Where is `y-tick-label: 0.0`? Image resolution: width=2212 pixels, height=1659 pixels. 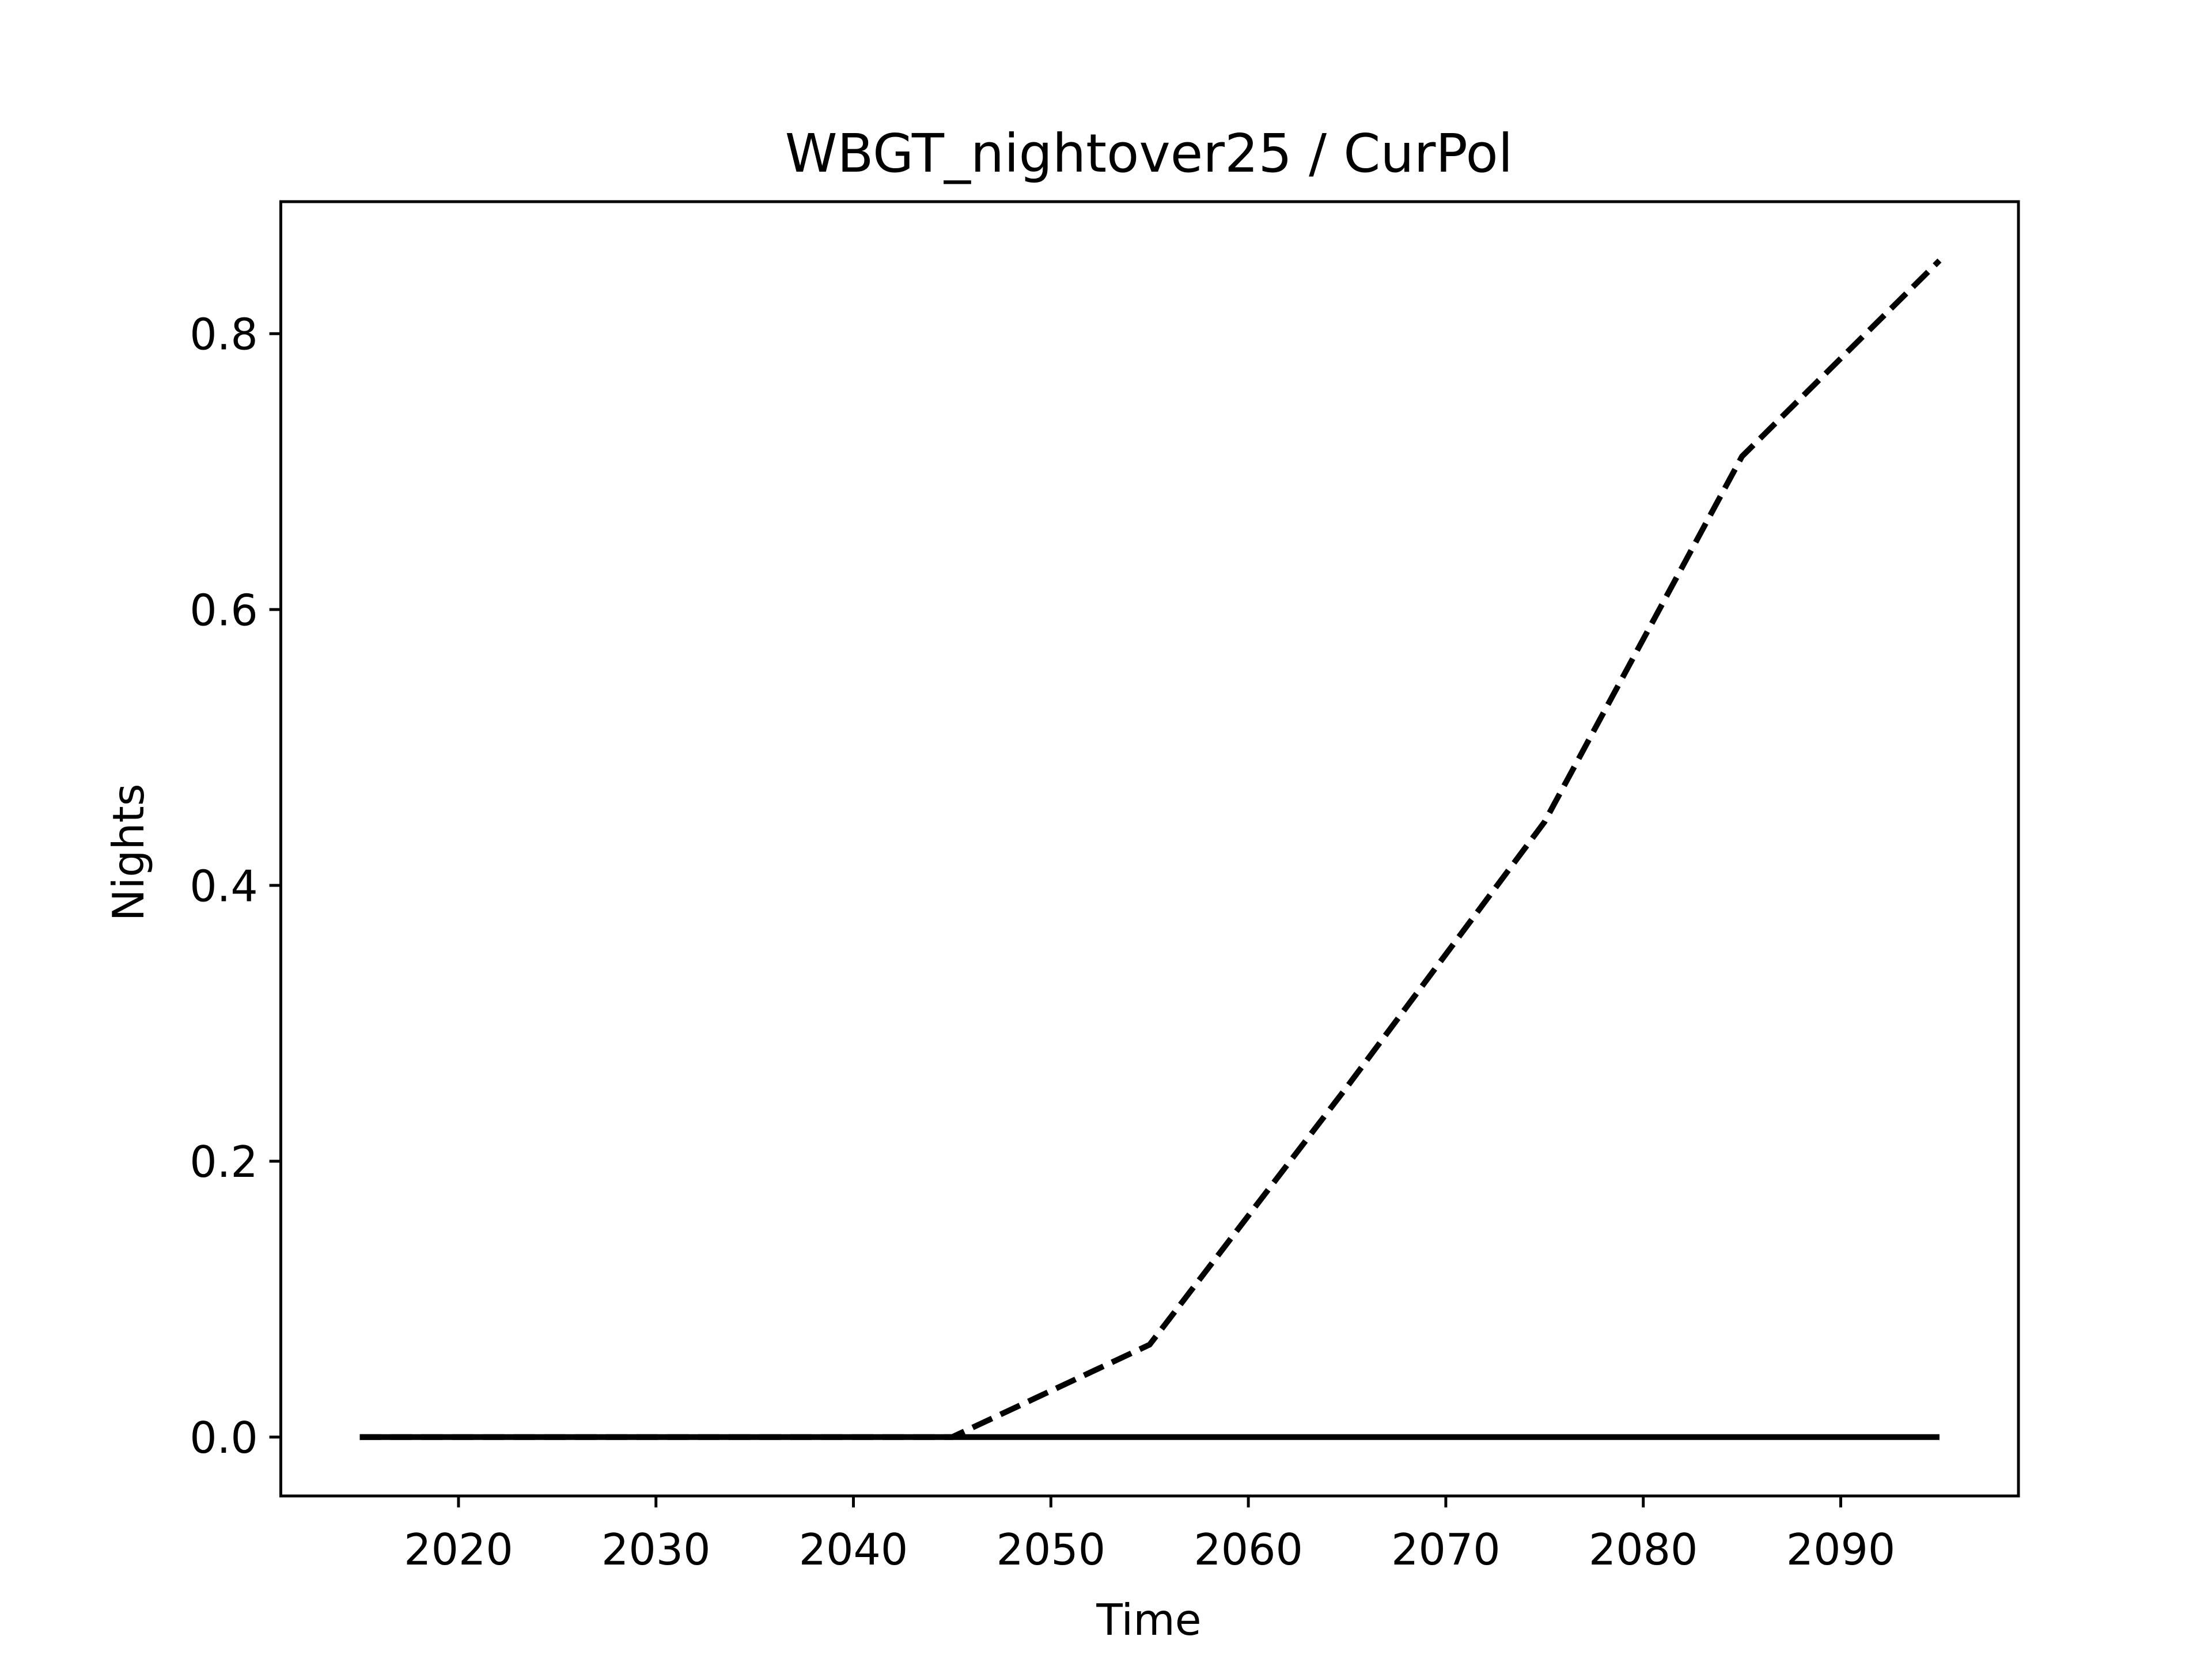
y-tick-label: 0.0 is located at coordinates (223, 1438).